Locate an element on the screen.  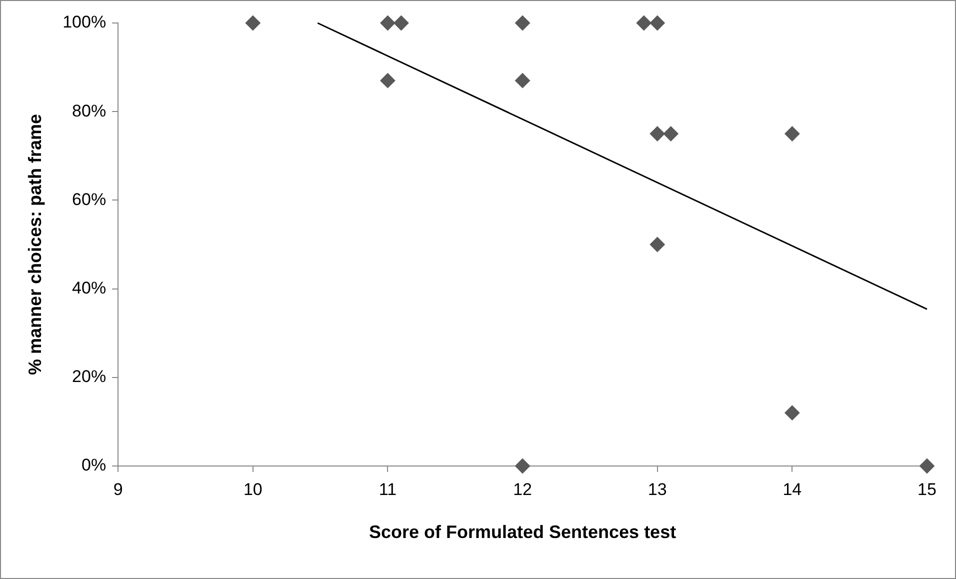
x-tick-label: 14 is located at coordinates (792, 489).